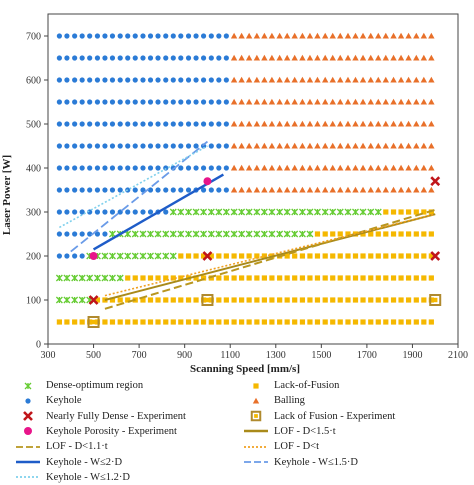  Describe the element at coordinates (270, 257) in the screenshot. I see `threshold-line` at that location.